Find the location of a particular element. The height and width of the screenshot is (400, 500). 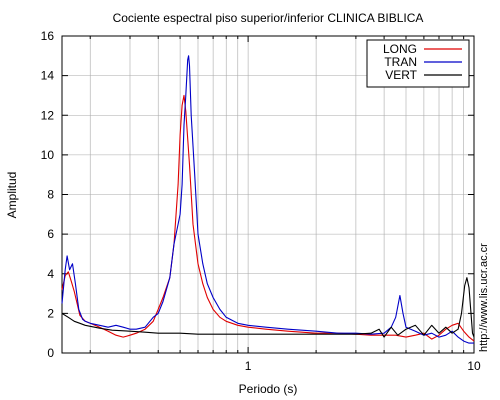

y-tick-label: 8 is located at coordinates (50, 195).